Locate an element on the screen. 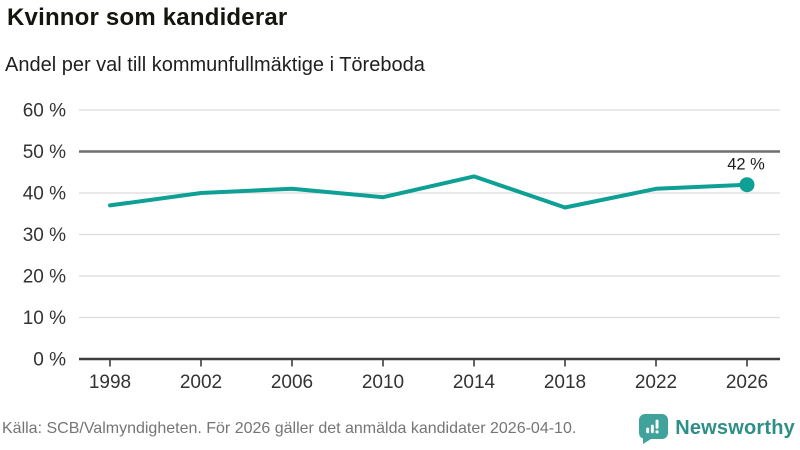  y-axis-label: 0 % is located at coordinates (49, 360).